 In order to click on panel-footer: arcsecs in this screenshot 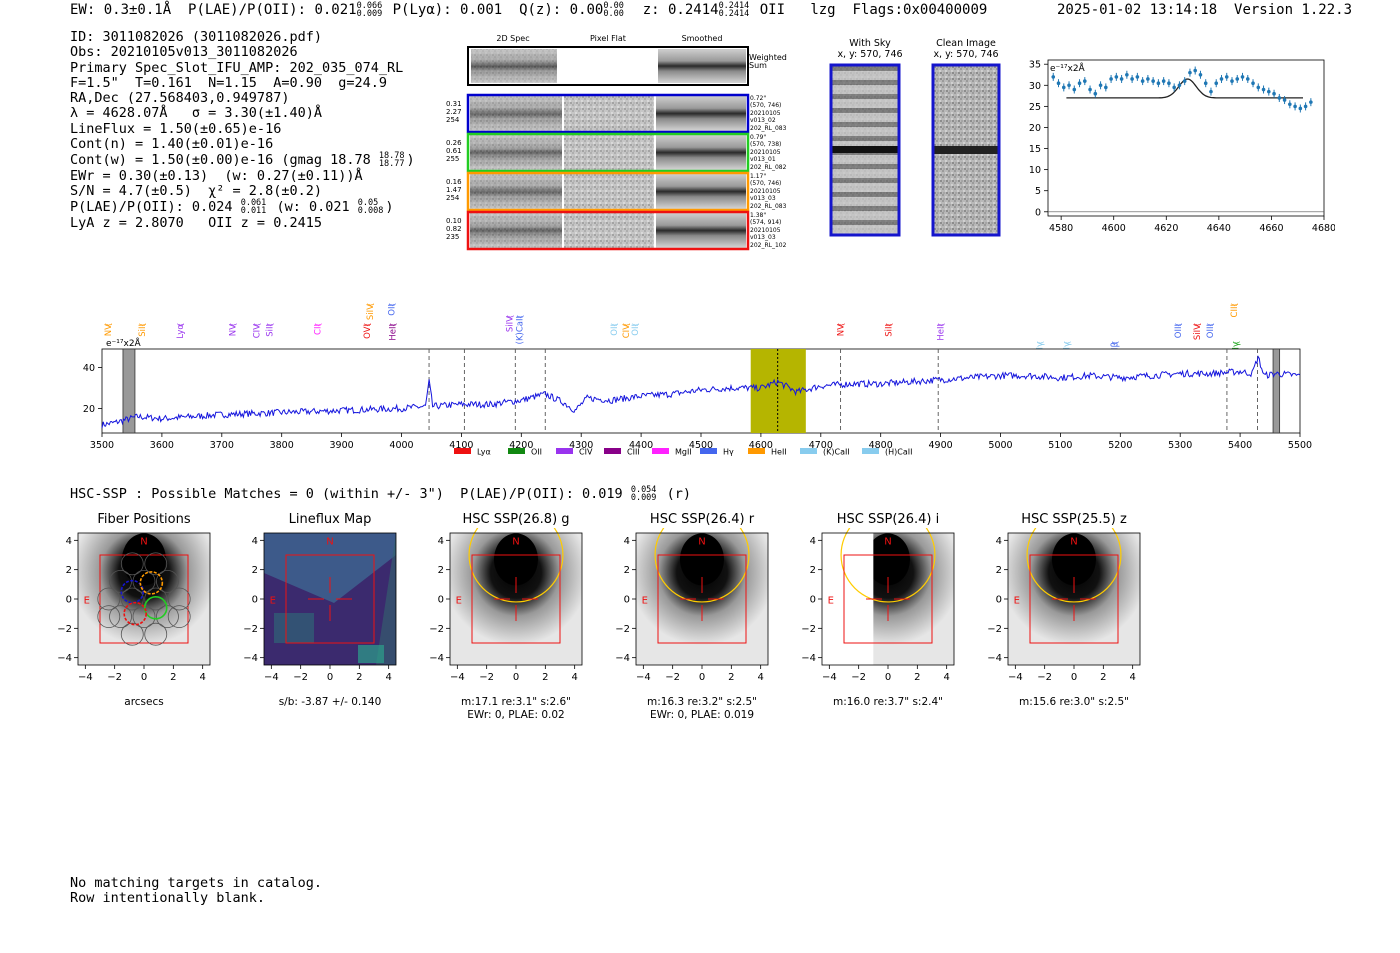, I will do `click(144, 702)`.